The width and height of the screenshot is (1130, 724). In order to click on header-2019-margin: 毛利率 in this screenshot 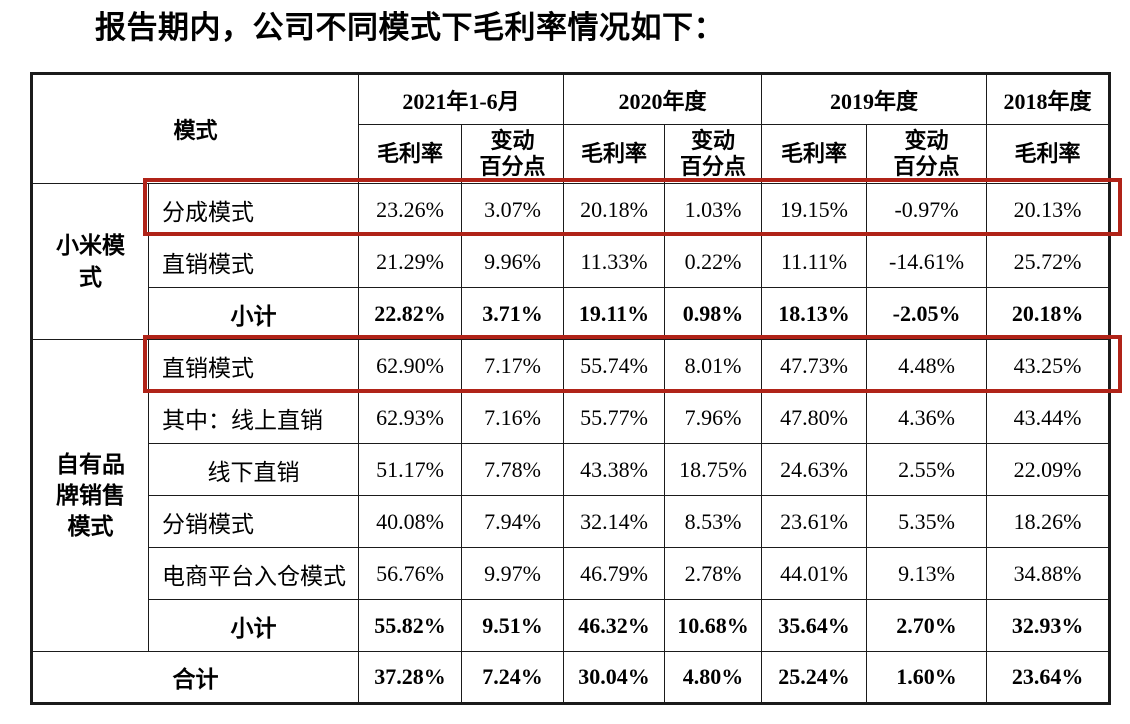, I will do `click(814, 154)`.